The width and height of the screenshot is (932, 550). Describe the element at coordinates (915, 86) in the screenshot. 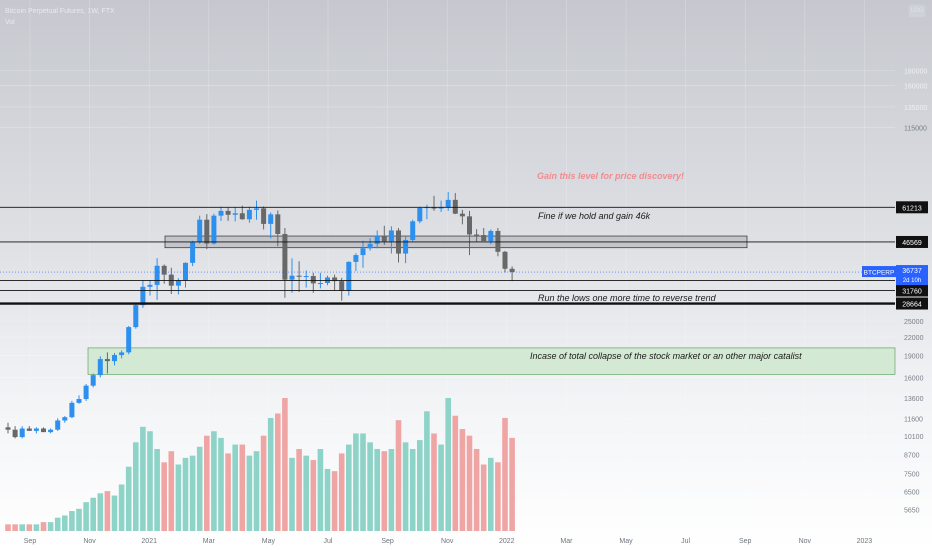

I see `y-tick-label: 160000` at that location.